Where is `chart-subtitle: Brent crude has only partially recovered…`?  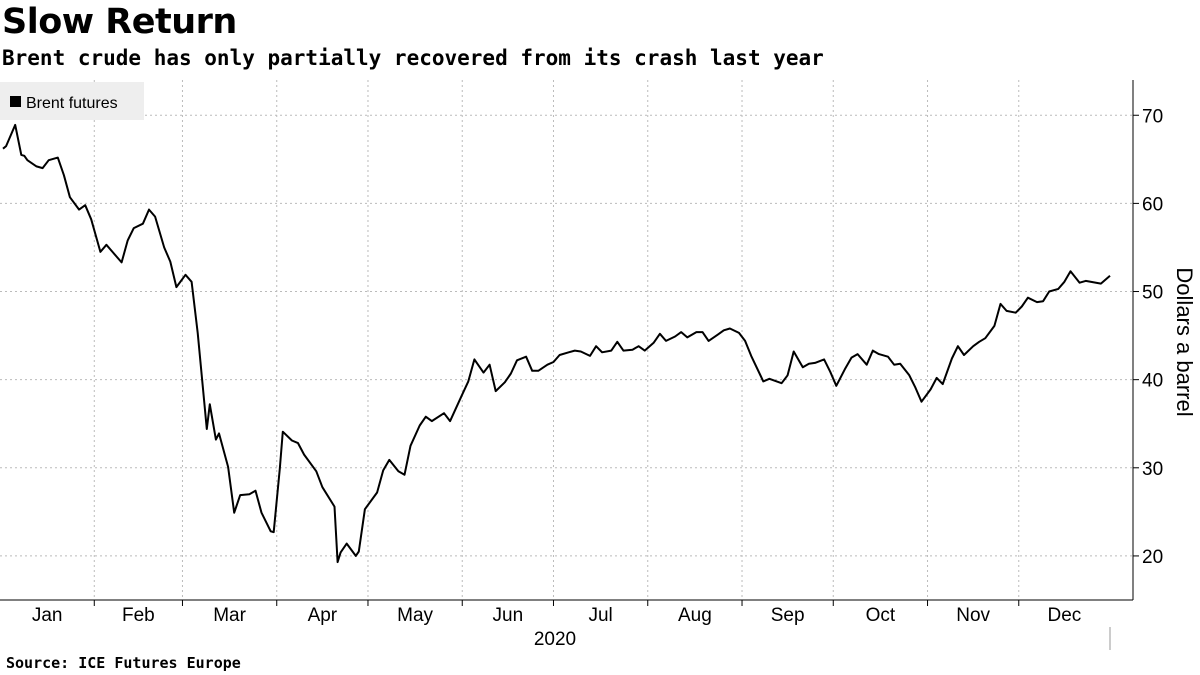 chart-subtitle: Brent crude has only partially recovered… is located at coordinates (413, 58).